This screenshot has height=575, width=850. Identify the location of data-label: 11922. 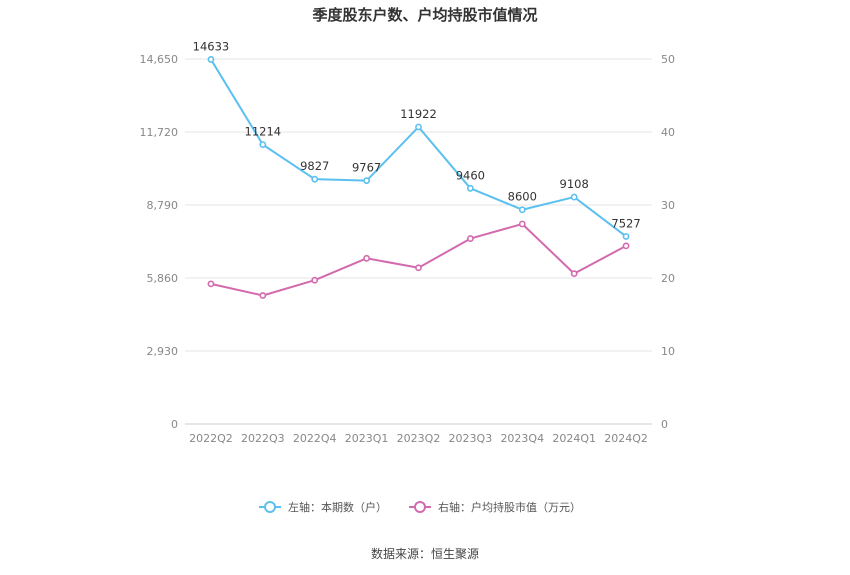
(418, 114).